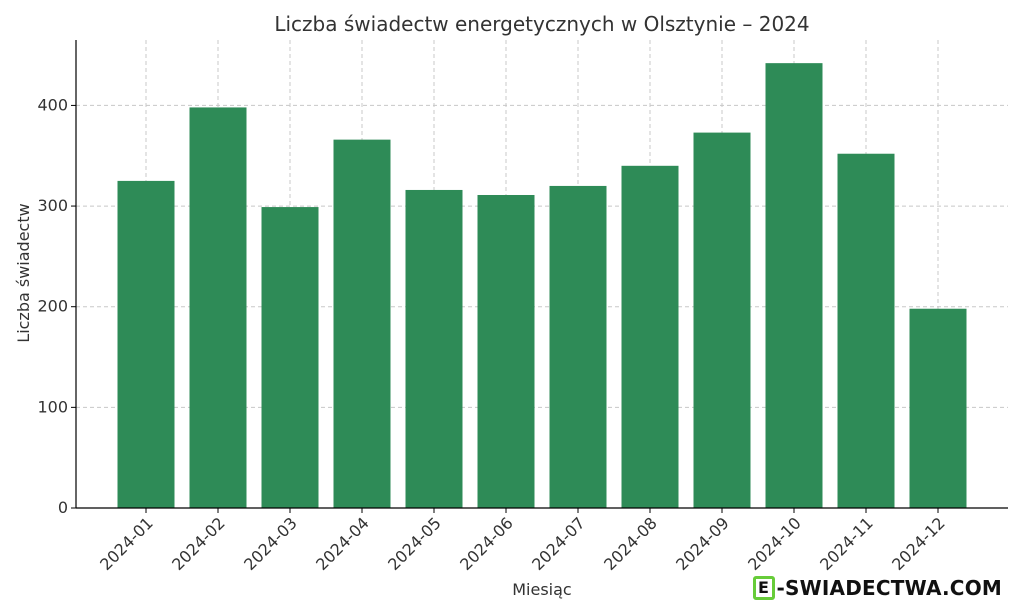 The height and width of the screenshot is (614, 1024). I want to click on x-tick-label: 2024-10, so click(774, 543).